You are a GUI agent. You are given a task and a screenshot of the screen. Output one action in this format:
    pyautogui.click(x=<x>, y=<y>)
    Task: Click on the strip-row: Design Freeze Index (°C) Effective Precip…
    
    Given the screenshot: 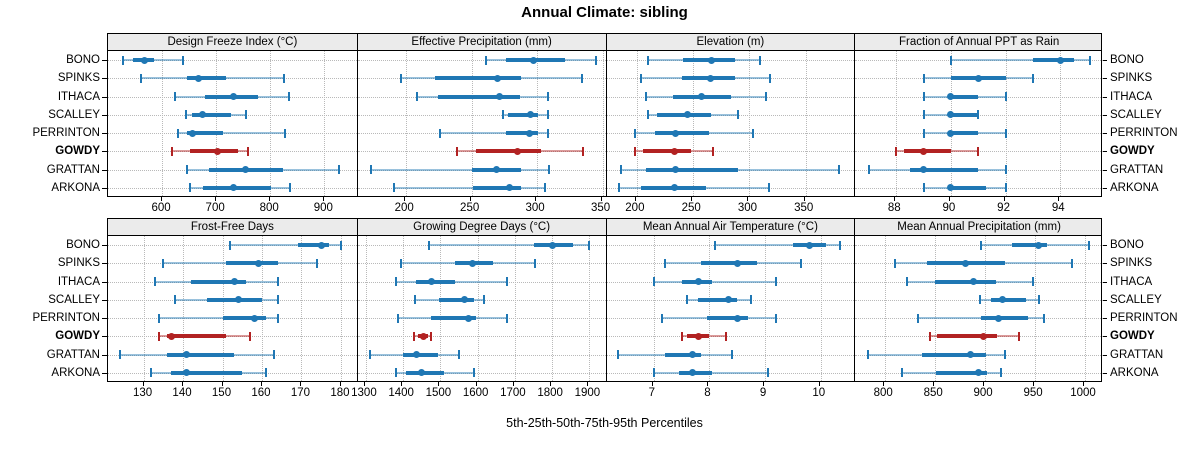 What is the action you would take?
    pyautogui.click(x=604, y=42)
    